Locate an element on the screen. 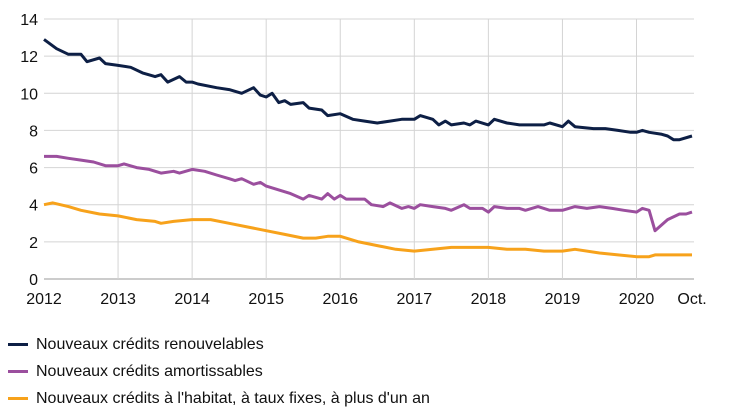  y-tick-label: 2 is located at coordinates (33, 243).